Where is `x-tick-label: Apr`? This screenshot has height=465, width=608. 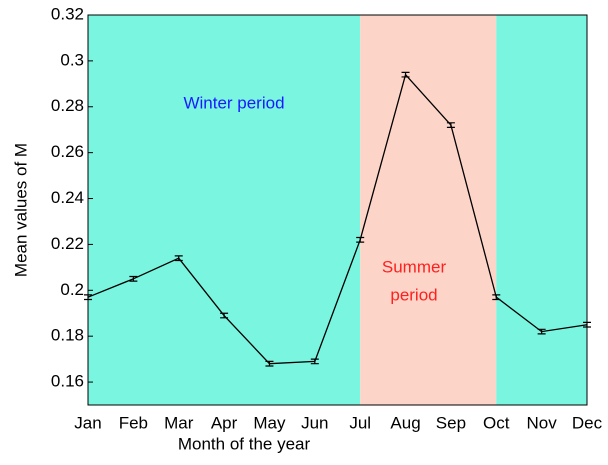 x-tick-label: Apr is located at coordinates (224, 422).